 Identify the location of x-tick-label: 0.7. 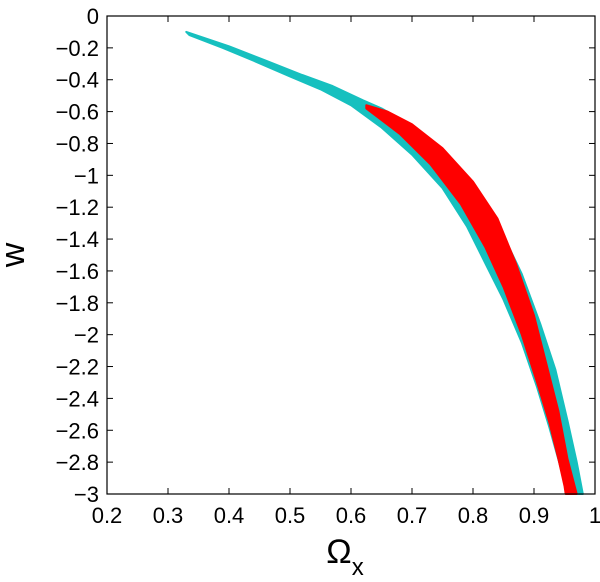
(412, 515).